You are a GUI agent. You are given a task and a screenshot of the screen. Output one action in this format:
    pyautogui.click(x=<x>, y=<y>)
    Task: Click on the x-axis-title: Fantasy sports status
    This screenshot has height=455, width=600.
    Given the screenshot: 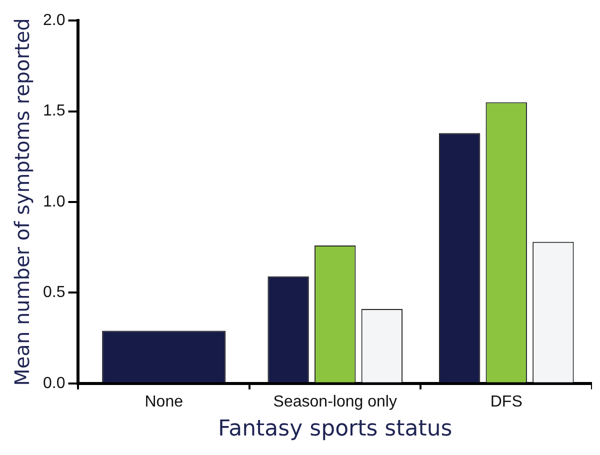 What is the action you would take?
    pyautogui.click(x=335, y=429)
    